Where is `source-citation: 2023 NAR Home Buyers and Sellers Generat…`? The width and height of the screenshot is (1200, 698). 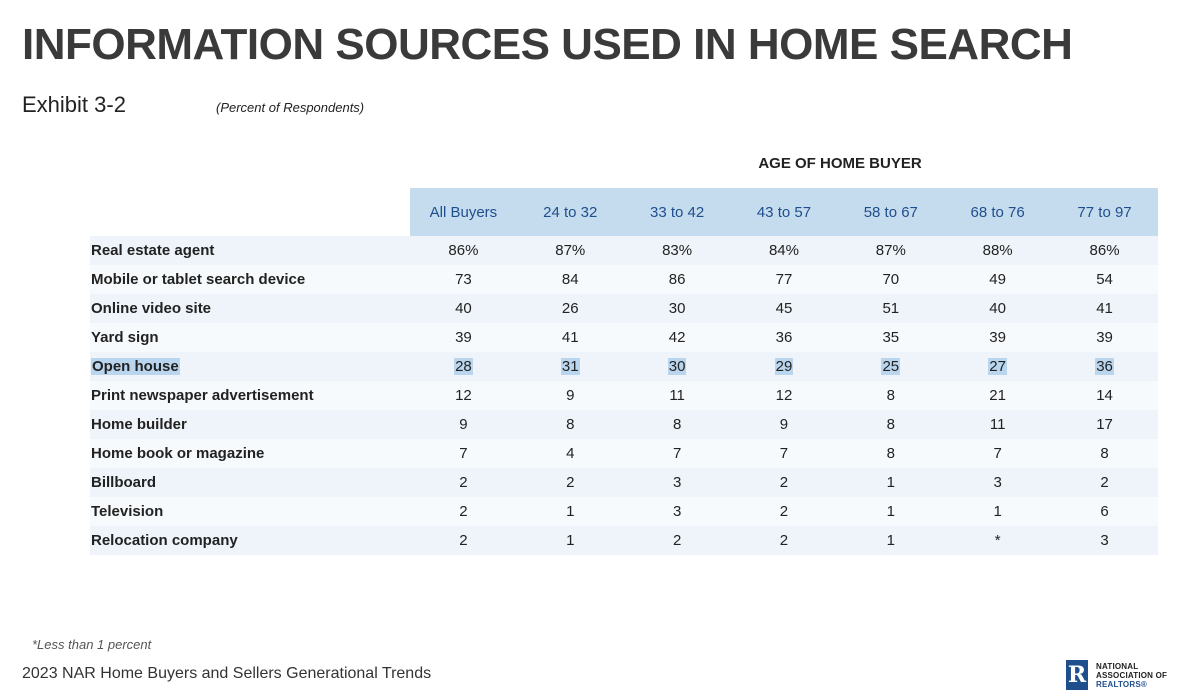 source-citation: 2023 NAR Home Buyers and Sellers Generat… is located at coordinates (227, 673).